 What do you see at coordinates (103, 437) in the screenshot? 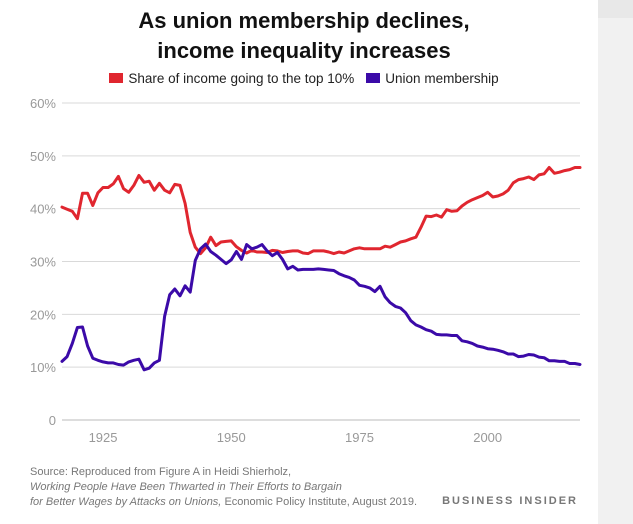
I see `x-tick-label: 1925` at bounding box center [103, 437].